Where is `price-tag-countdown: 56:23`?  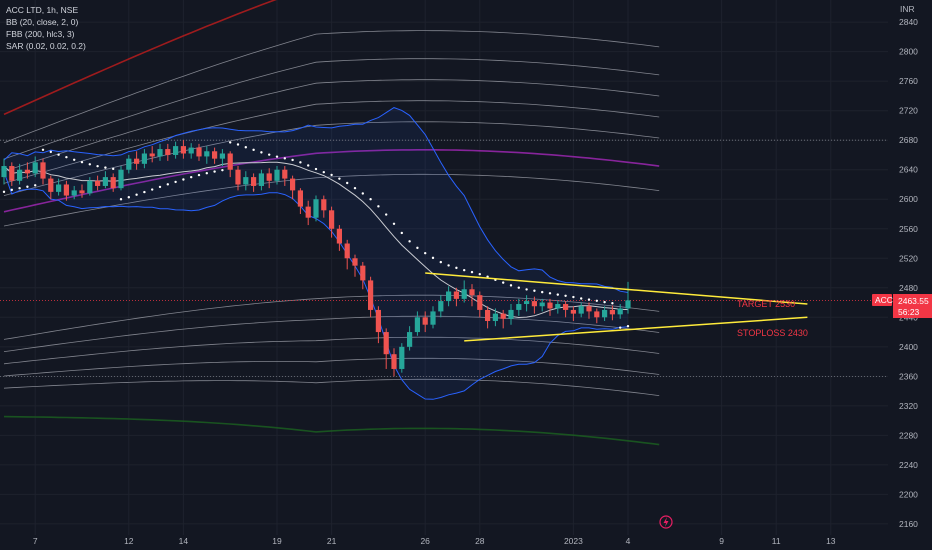
price-tag-countdown: 56:23 is located at coordinates (909, 312).